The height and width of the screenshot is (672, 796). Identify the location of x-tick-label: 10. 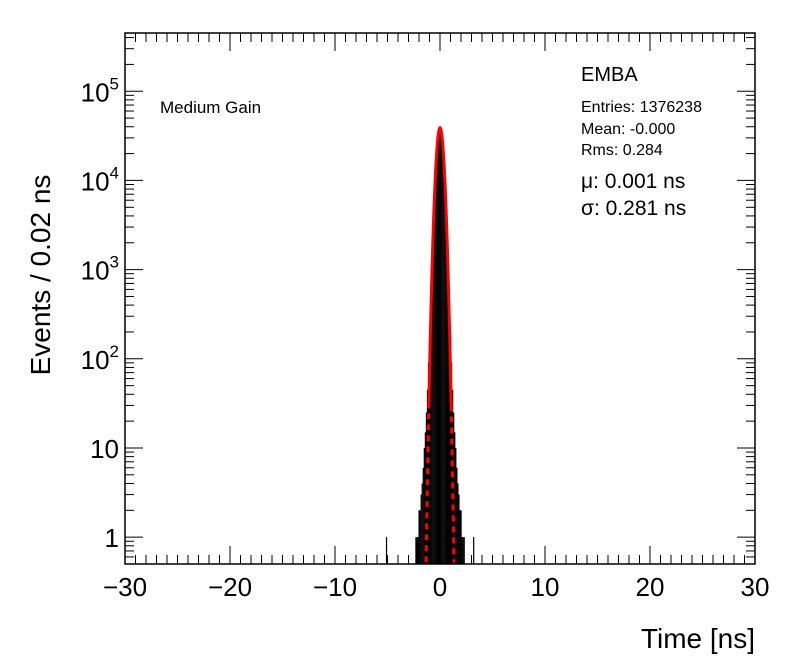
(545, 587).